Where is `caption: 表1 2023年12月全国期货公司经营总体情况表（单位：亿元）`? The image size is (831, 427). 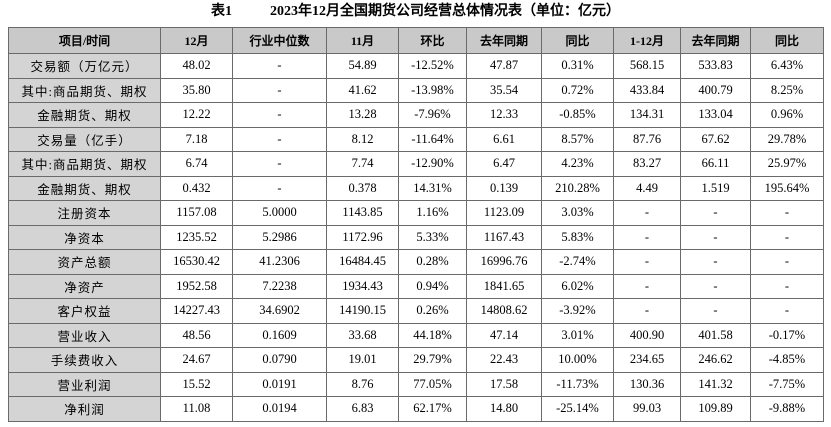 caption: 表1 2023年12月全国期货公司经营总体情况表（单位：亿元） is located at coordinates (415, 12).